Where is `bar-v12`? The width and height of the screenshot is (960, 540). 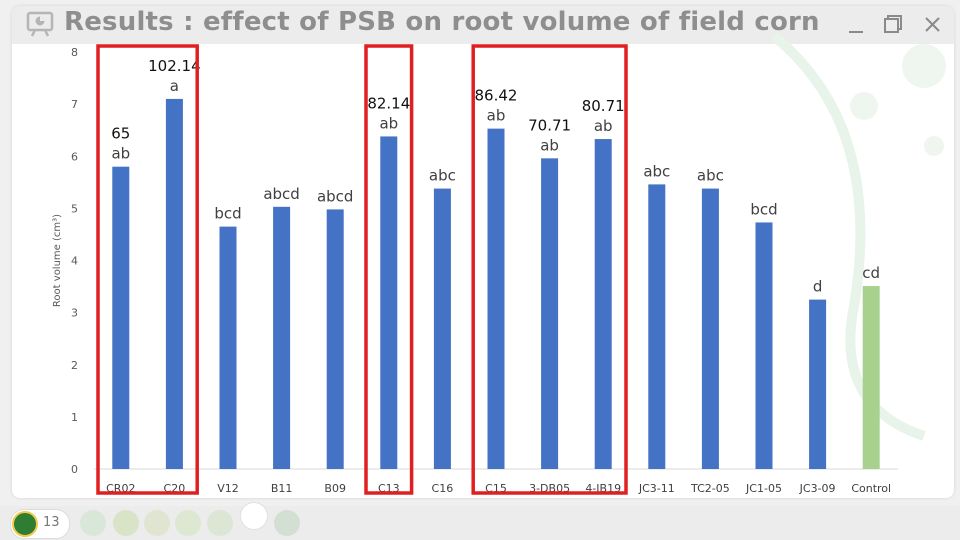 bar-v12 is located at coordinates (228, 347).